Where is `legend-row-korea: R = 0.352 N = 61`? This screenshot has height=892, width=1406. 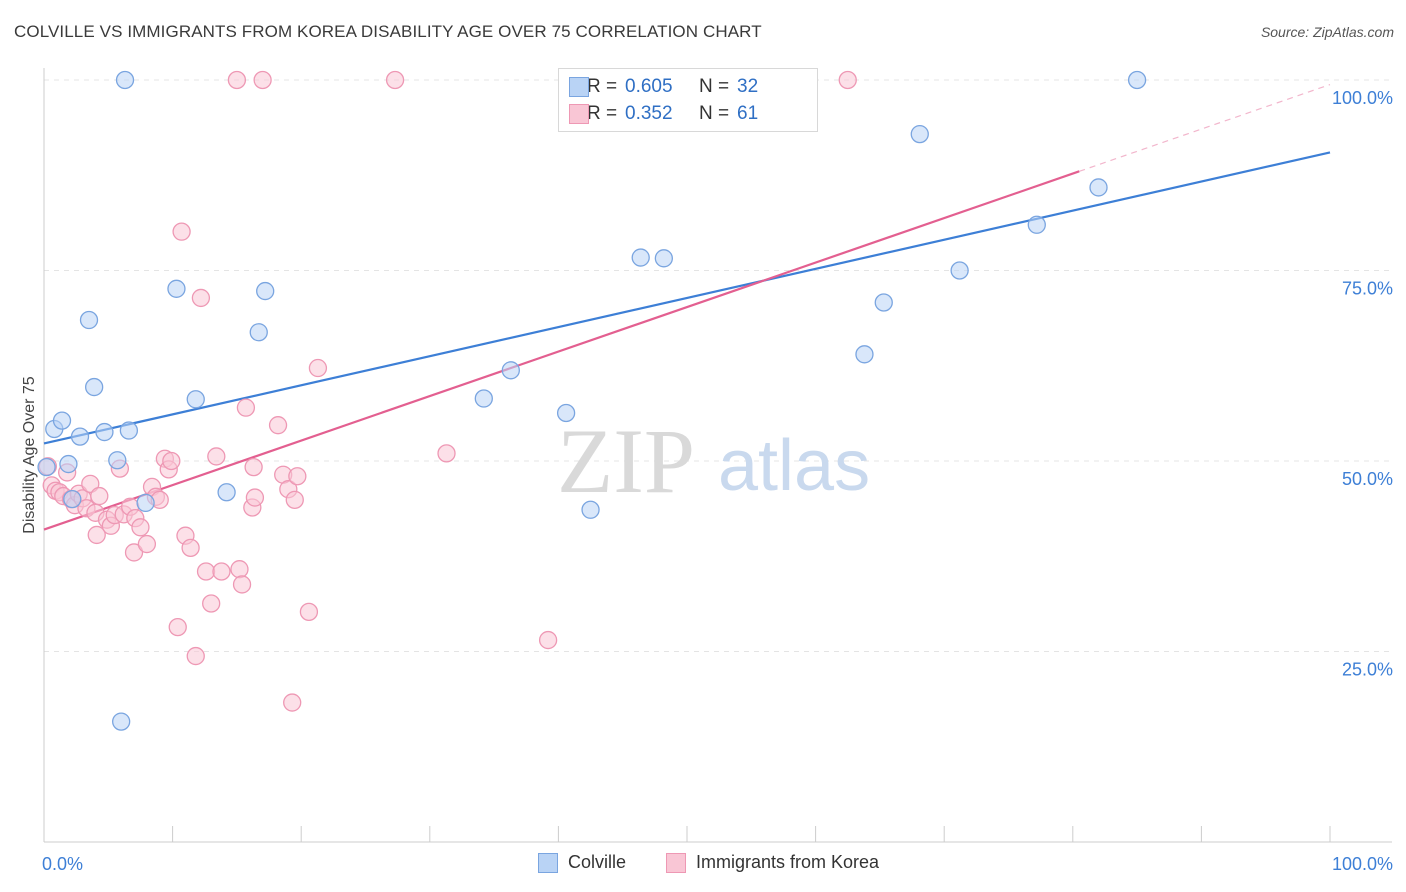 legend-row-korea: R = 0.352 N = 61 is located at coordinates (664, 114).